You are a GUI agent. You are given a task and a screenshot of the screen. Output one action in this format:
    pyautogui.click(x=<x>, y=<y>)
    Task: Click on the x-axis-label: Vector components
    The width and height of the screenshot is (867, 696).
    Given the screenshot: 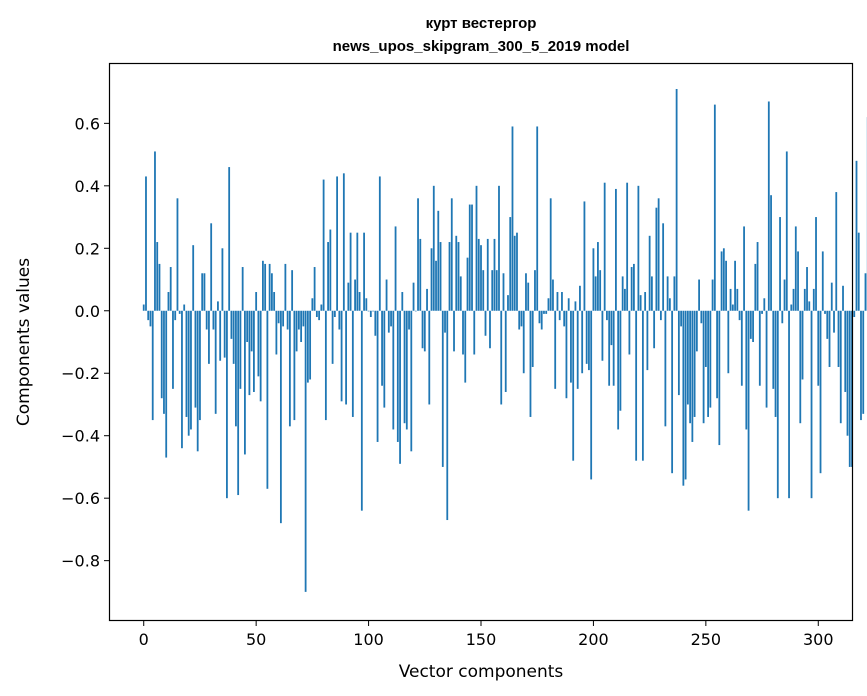 What is the action you would take?
    pyautogui.click(x=481, y=672)
    